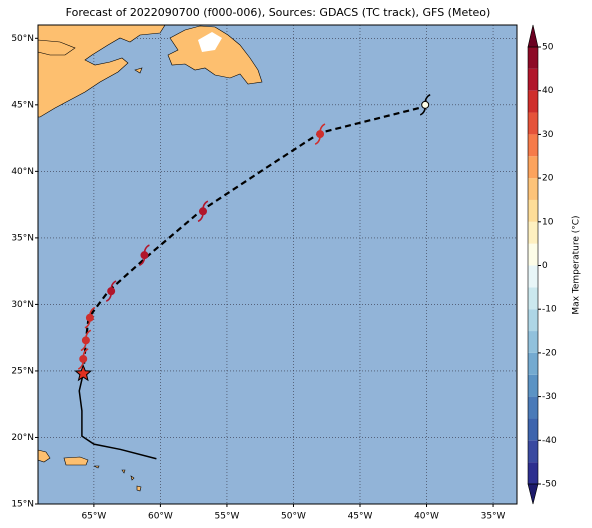 The width and height of the screenshot is (592, 528). What do you see at coordinates (548, 222) in the screenshot?
I see `colorbar-tick-label: 10` at bounding box center [548, 222].